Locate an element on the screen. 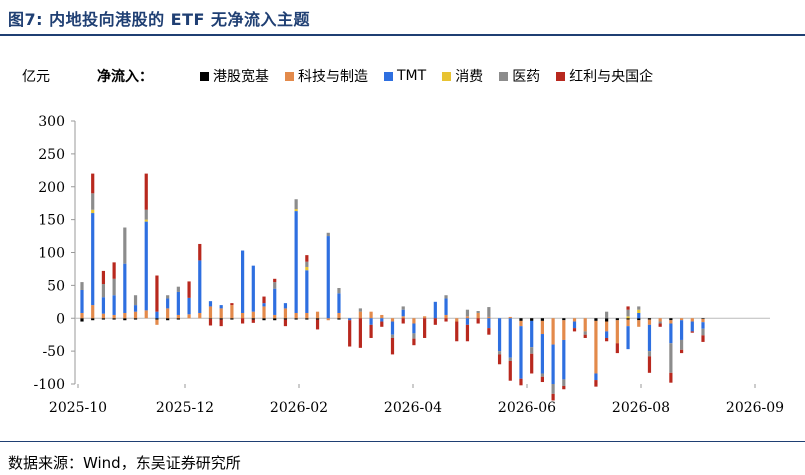  legend-label: 港股宽基 is located at coordinates (241, 77).